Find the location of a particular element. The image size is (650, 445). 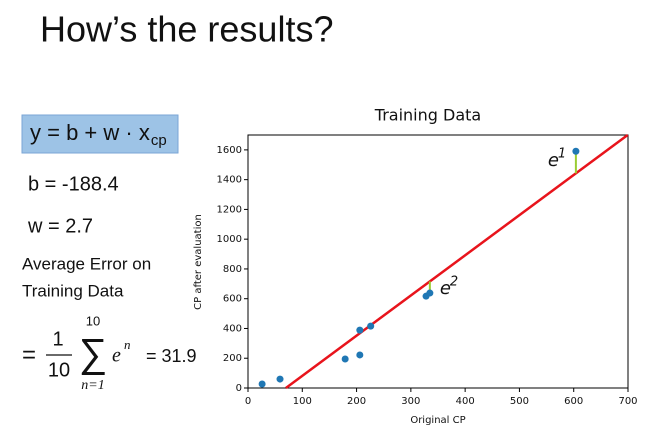

term: e is located at coordinates (116, 356).